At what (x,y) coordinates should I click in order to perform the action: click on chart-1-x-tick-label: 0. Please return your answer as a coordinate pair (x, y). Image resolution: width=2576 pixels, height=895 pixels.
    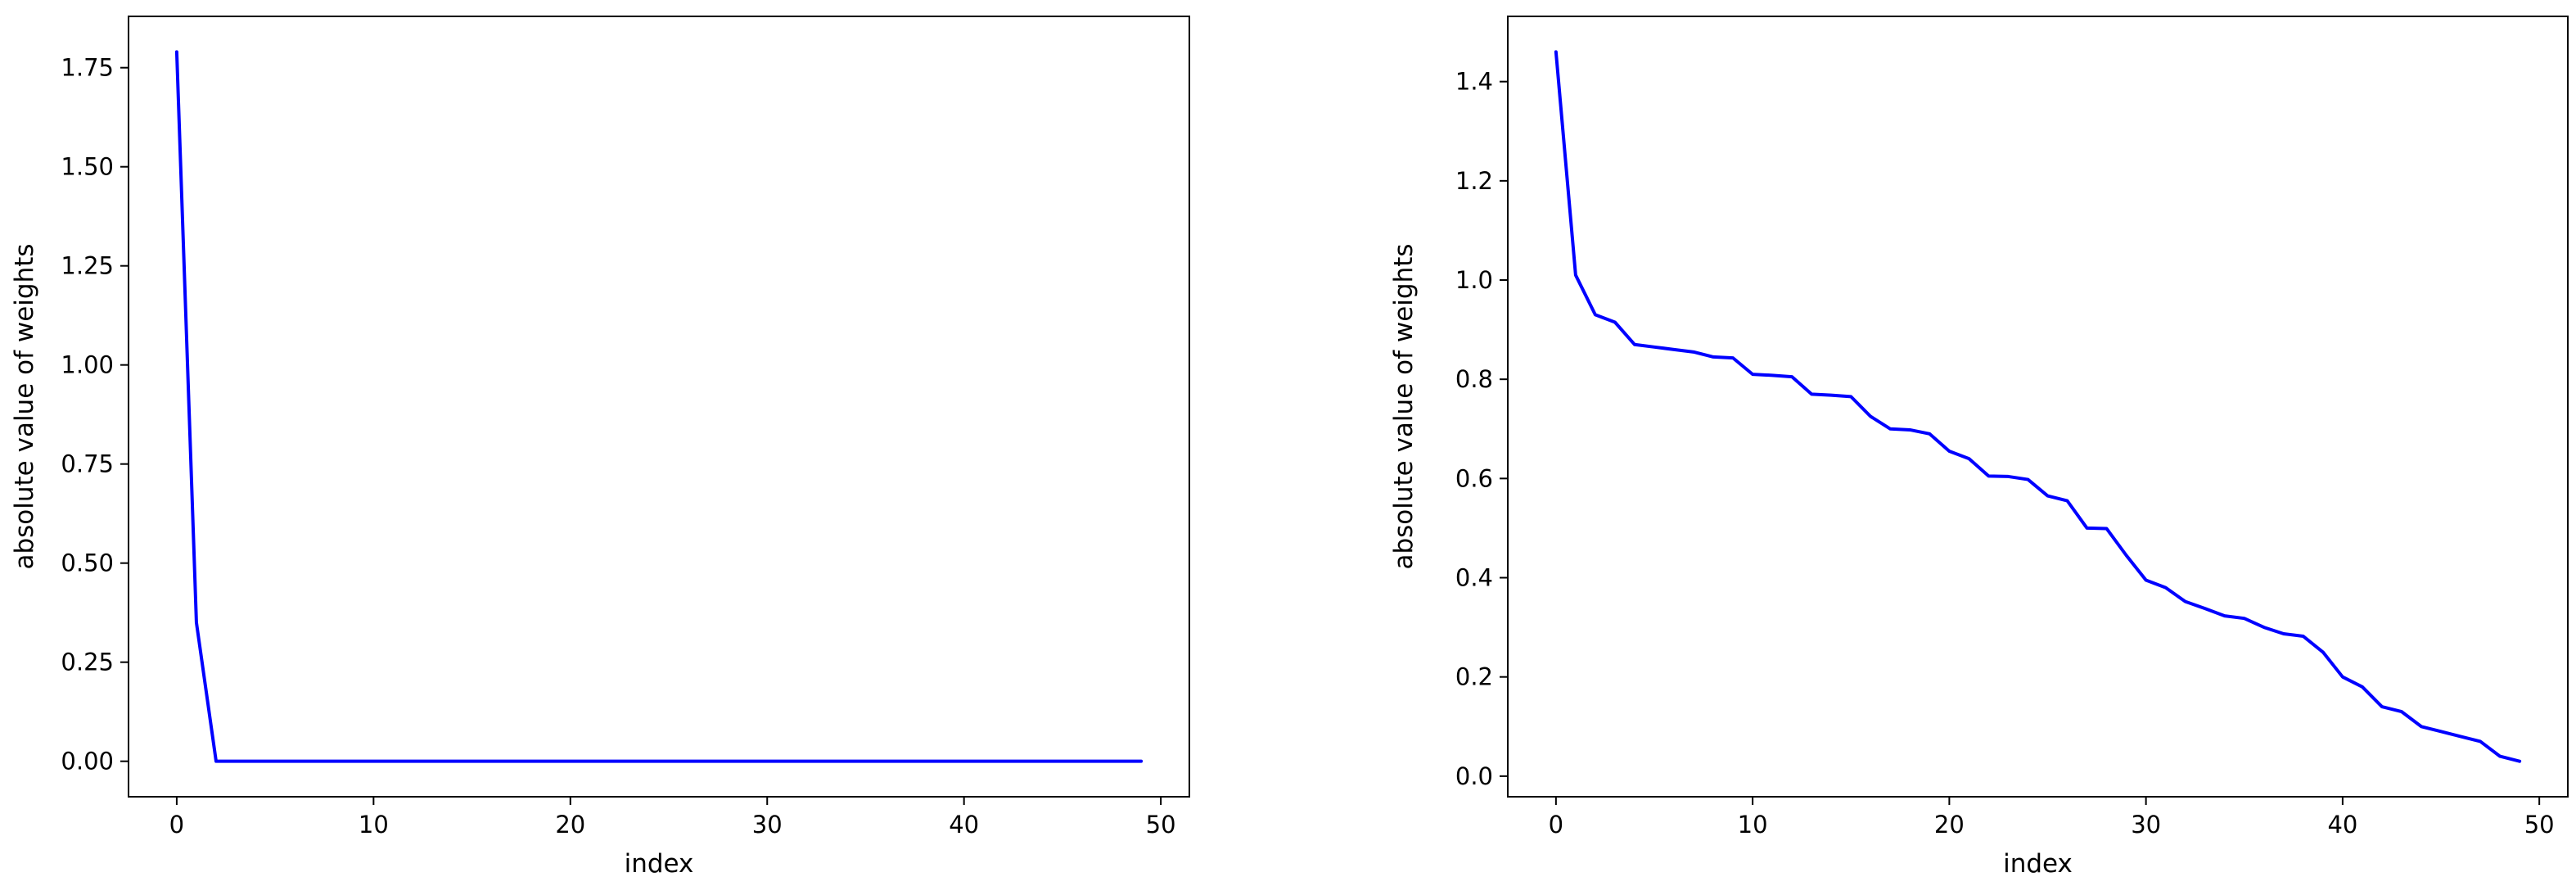
    Looking at the image, I should click on (1556, 824).